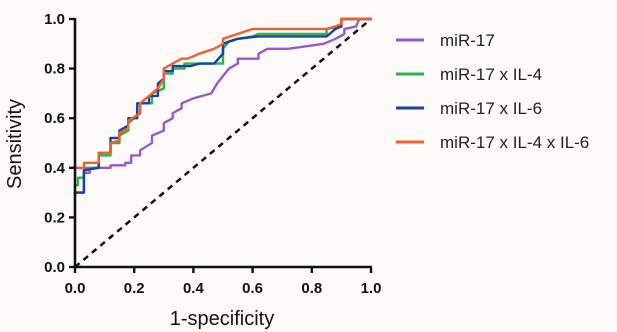  I want to click on x-tick-label: 0.4, so click(194, 288).